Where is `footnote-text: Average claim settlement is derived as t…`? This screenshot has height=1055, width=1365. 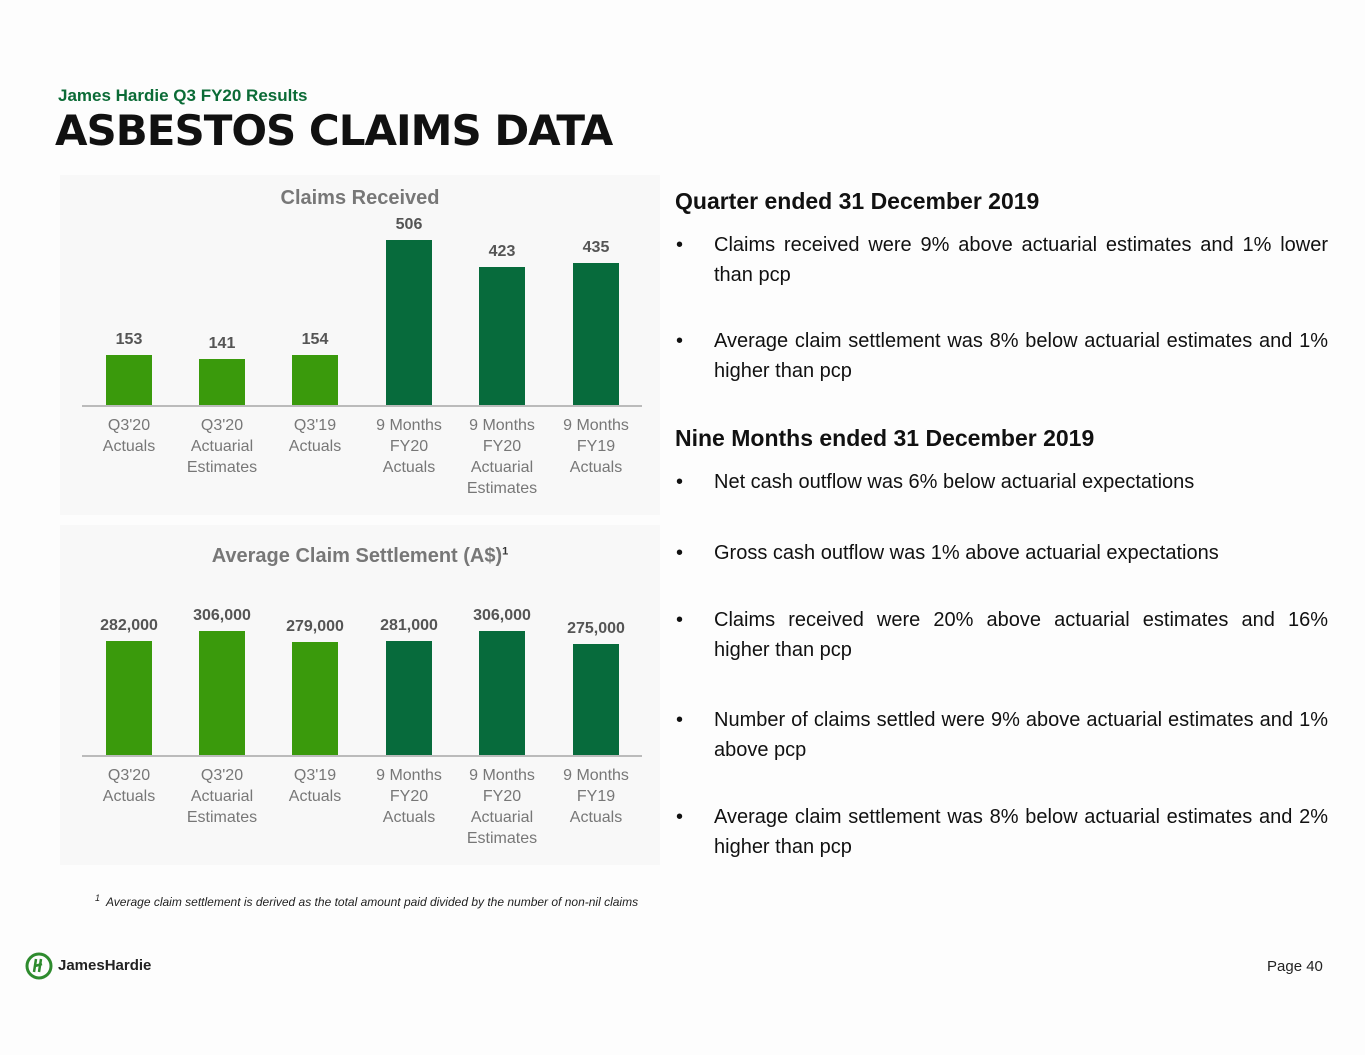
footnote-text: Average claim settlement is derived as t… is located at coordinates (372, 902).